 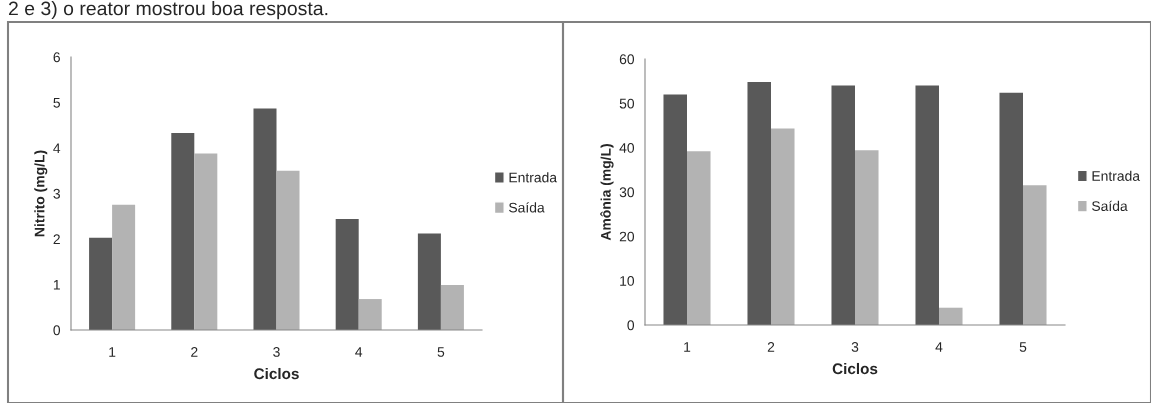 What do you see at coordinates (41, 193) in the screenshot?
I see `y-axis-title: Nitrito (mg/L)` at bounding box center [41, 193].